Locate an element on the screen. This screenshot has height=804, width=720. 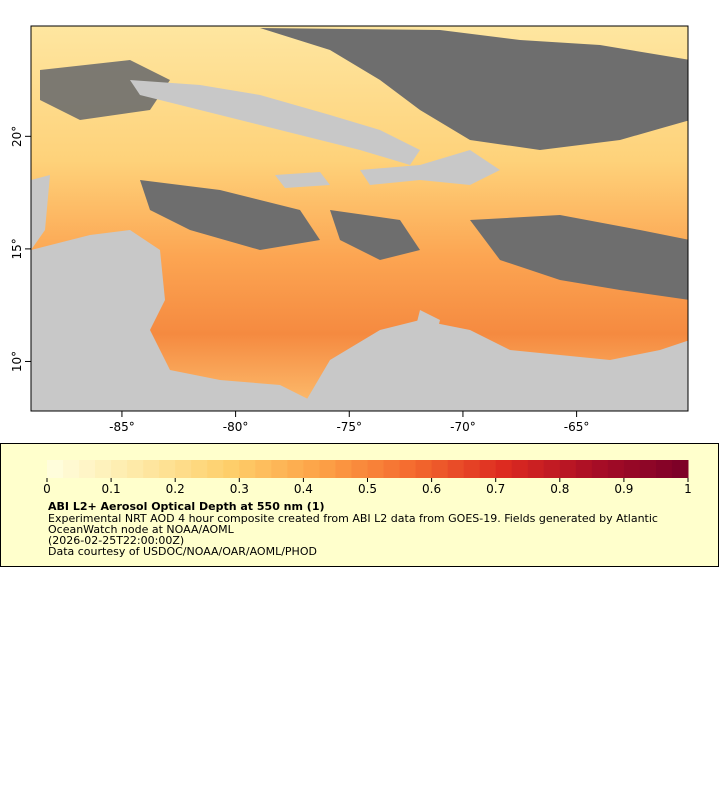
x-tick-label: -65° is located at coordinates (577, 427).